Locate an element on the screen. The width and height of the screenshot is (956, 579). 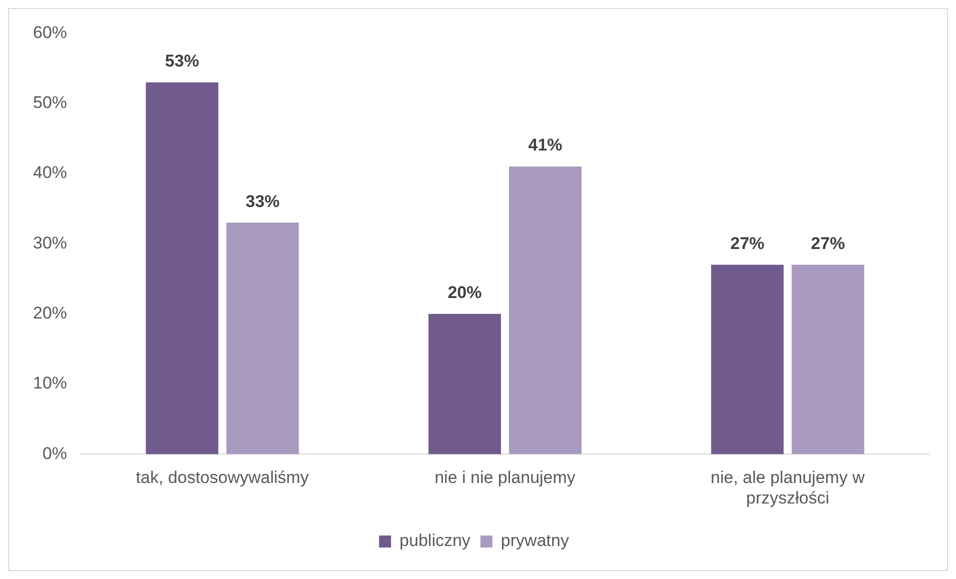
data-label: 53% is located at coordinates (182, 61).